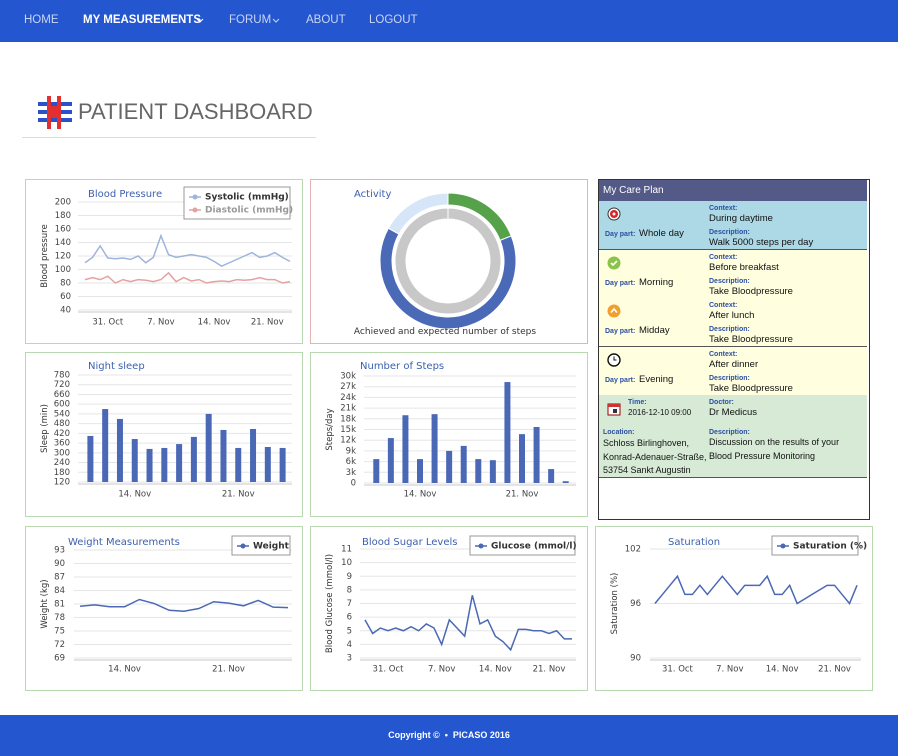 Image resolution: width=898 pixels, height=756 pixels. What do you see at coordinates (351, 462) in the screenshot?
I see `y-tick-label: 6k` at bounding box center [351, 462].